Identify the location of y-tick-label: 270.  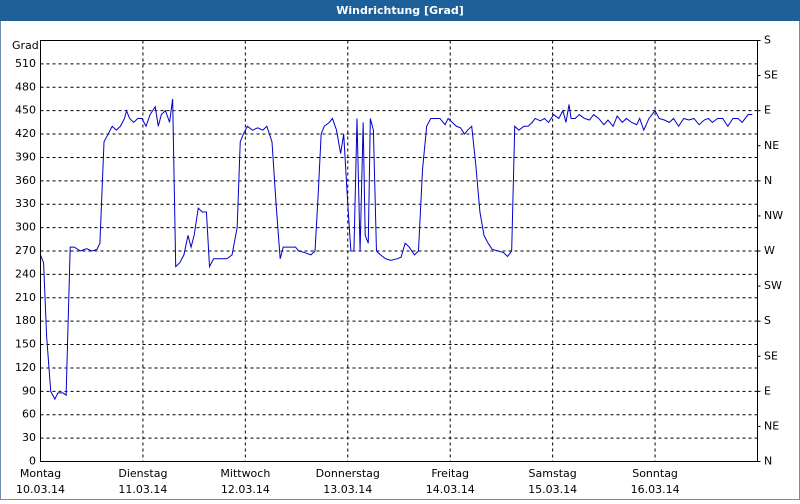
(25, 250).